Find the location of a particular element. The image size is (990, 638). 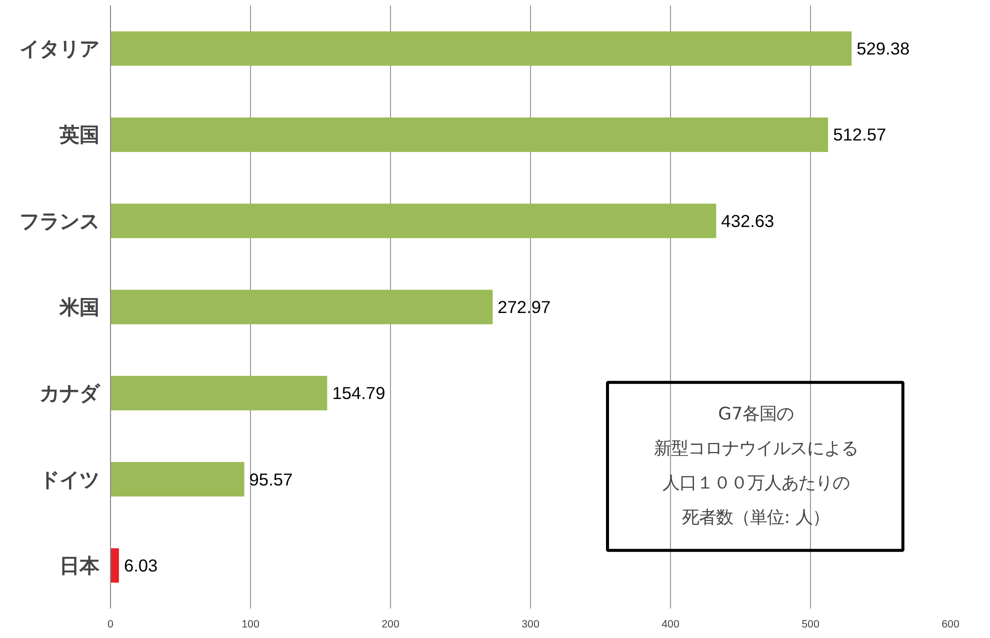

x-tick-label: 100 is located at coordinates (251, 624).